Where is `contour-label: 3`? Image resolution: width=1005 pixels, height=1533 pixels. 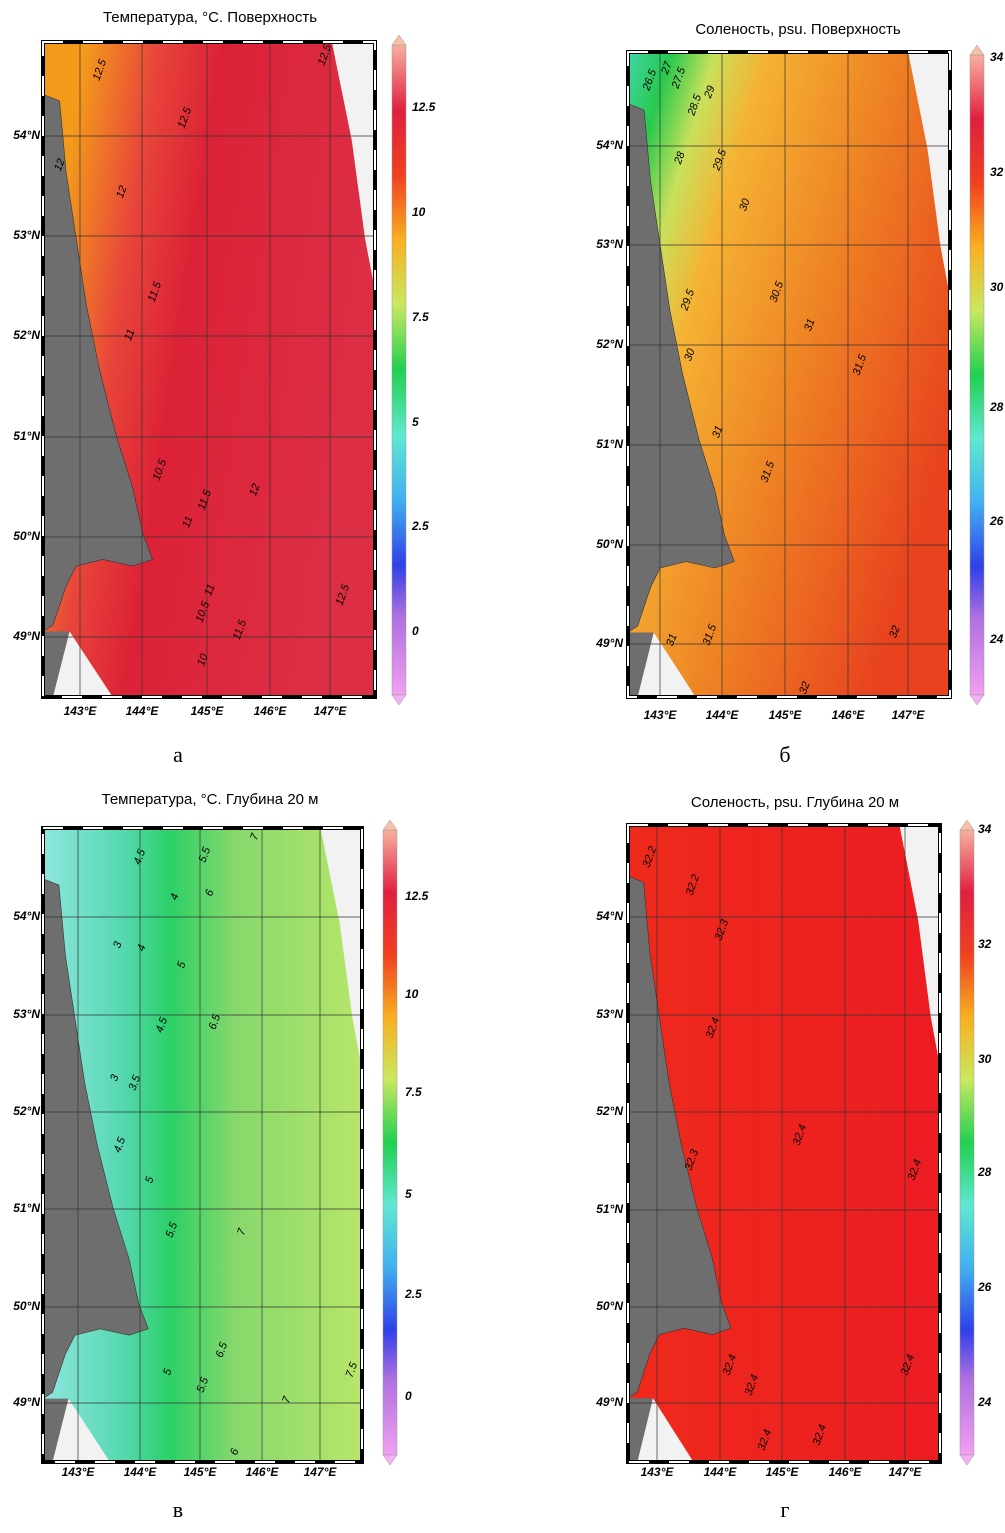 contour-label: 3 is located at coordinates (115, 1077).